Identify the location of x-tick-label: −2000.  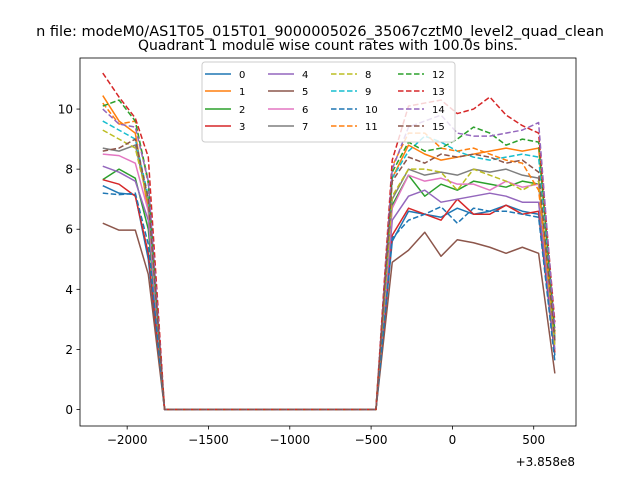
(127, 440).